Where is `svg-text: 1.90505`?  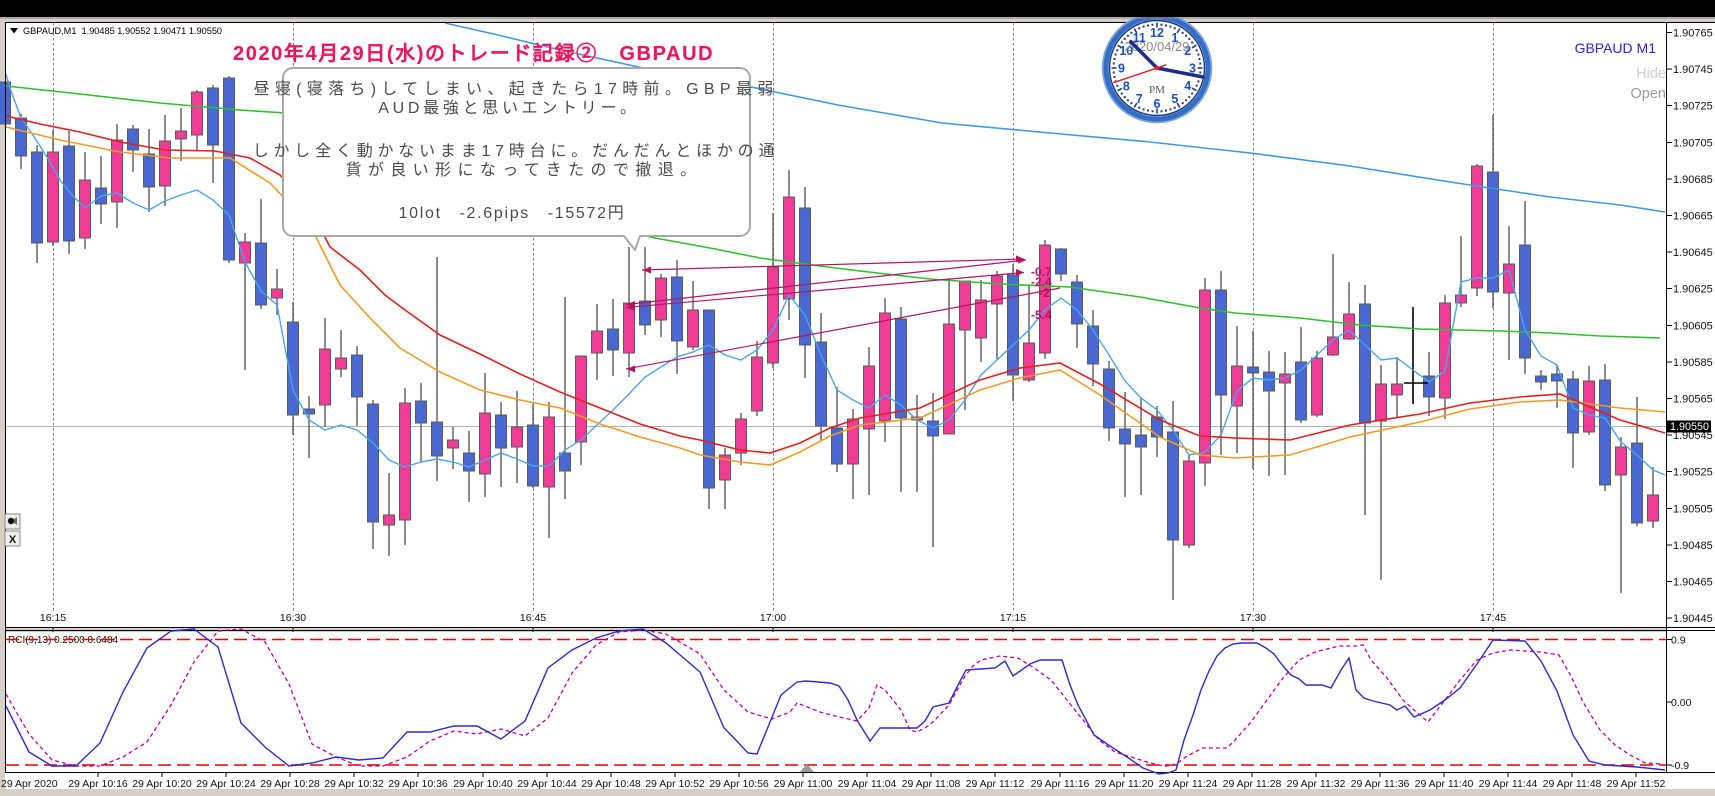 svg-text: 1.90505 is located at coordinates (1693, 509).